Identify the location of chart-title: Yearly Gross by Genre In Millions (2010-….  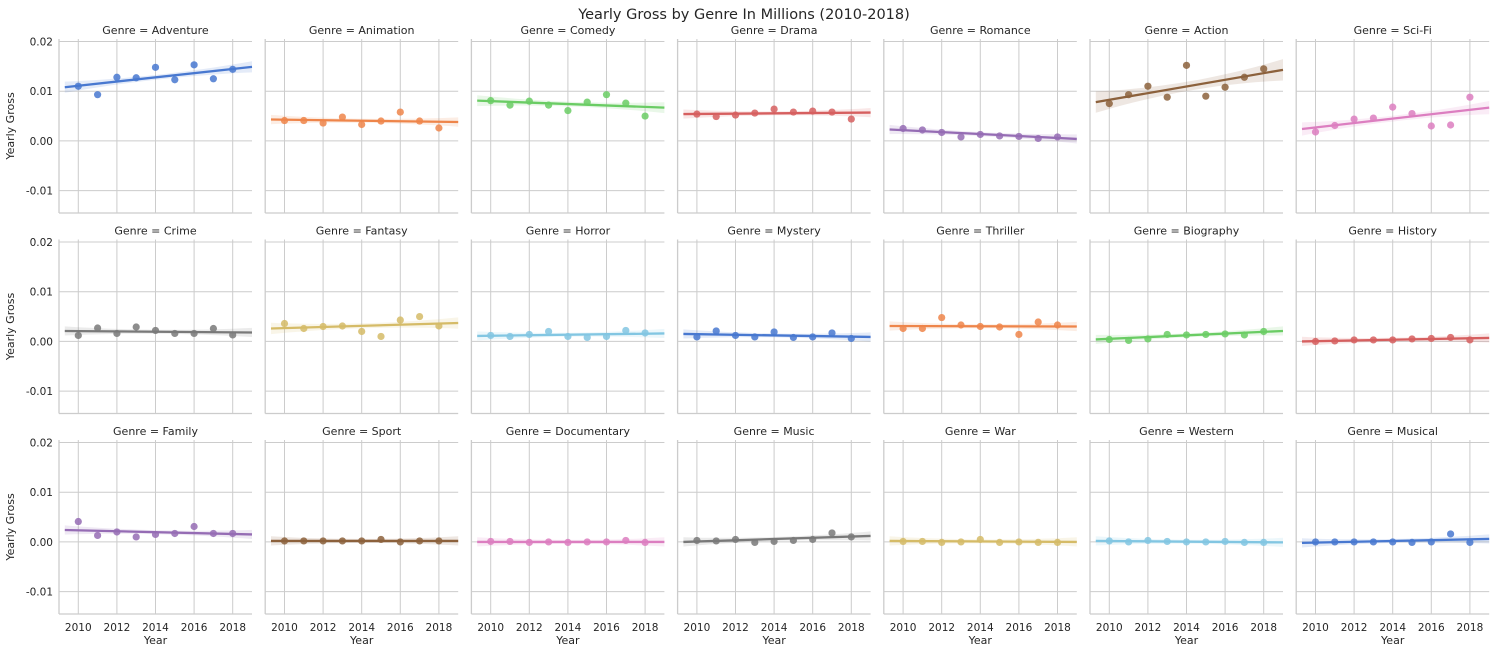
(743, 15).